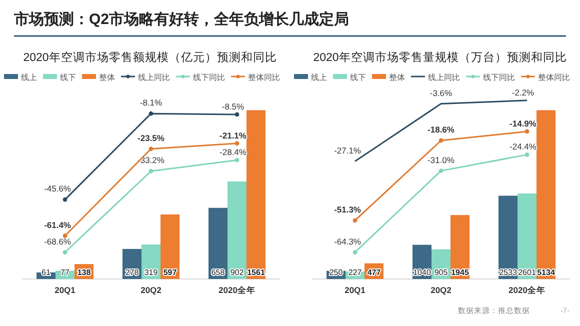 The width and height of the screenshot is (580, 326). What do you see at coordinates (233, 106) in the screenshot?
I see `data-label: -8.5%` at bounding box center [233, 106].